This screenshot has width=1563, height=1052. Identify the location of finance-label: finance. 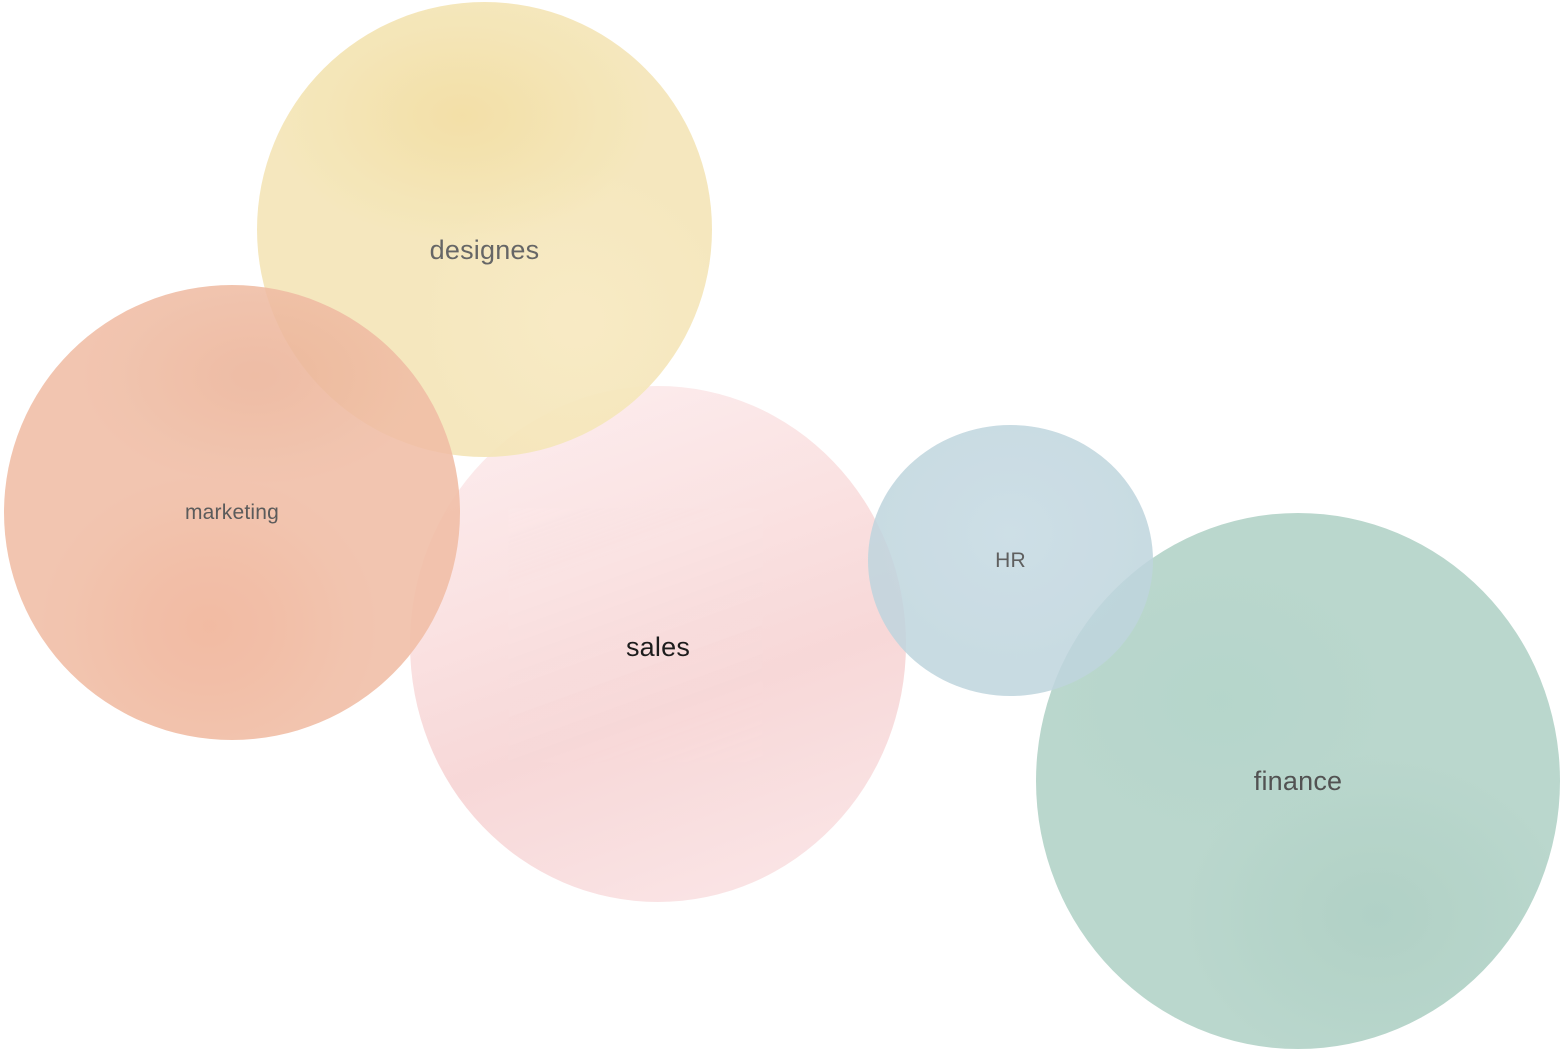
(1298, 780).